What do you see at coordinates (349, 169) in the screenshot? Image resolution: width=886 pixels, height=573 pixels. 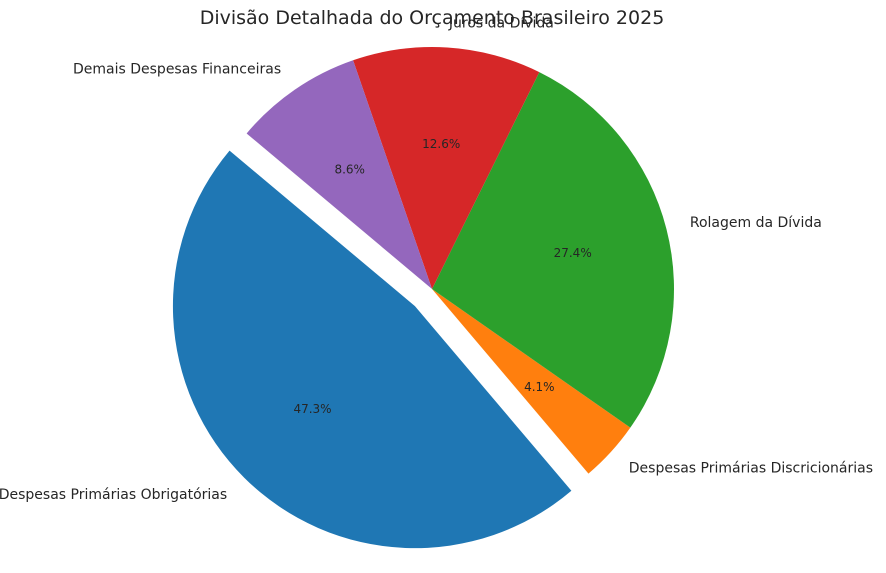 I see `pct-label-demais-despesas-financeiras: 8.6%` at bounding box center [349, 169].